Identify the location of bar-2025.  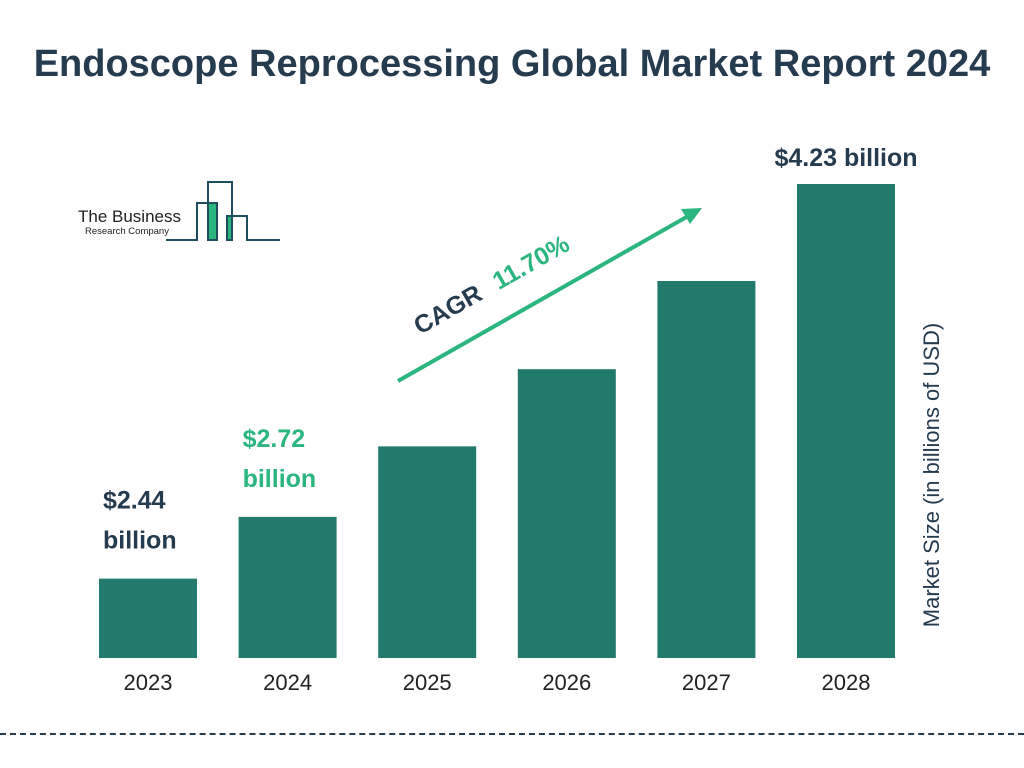
(427, 552).